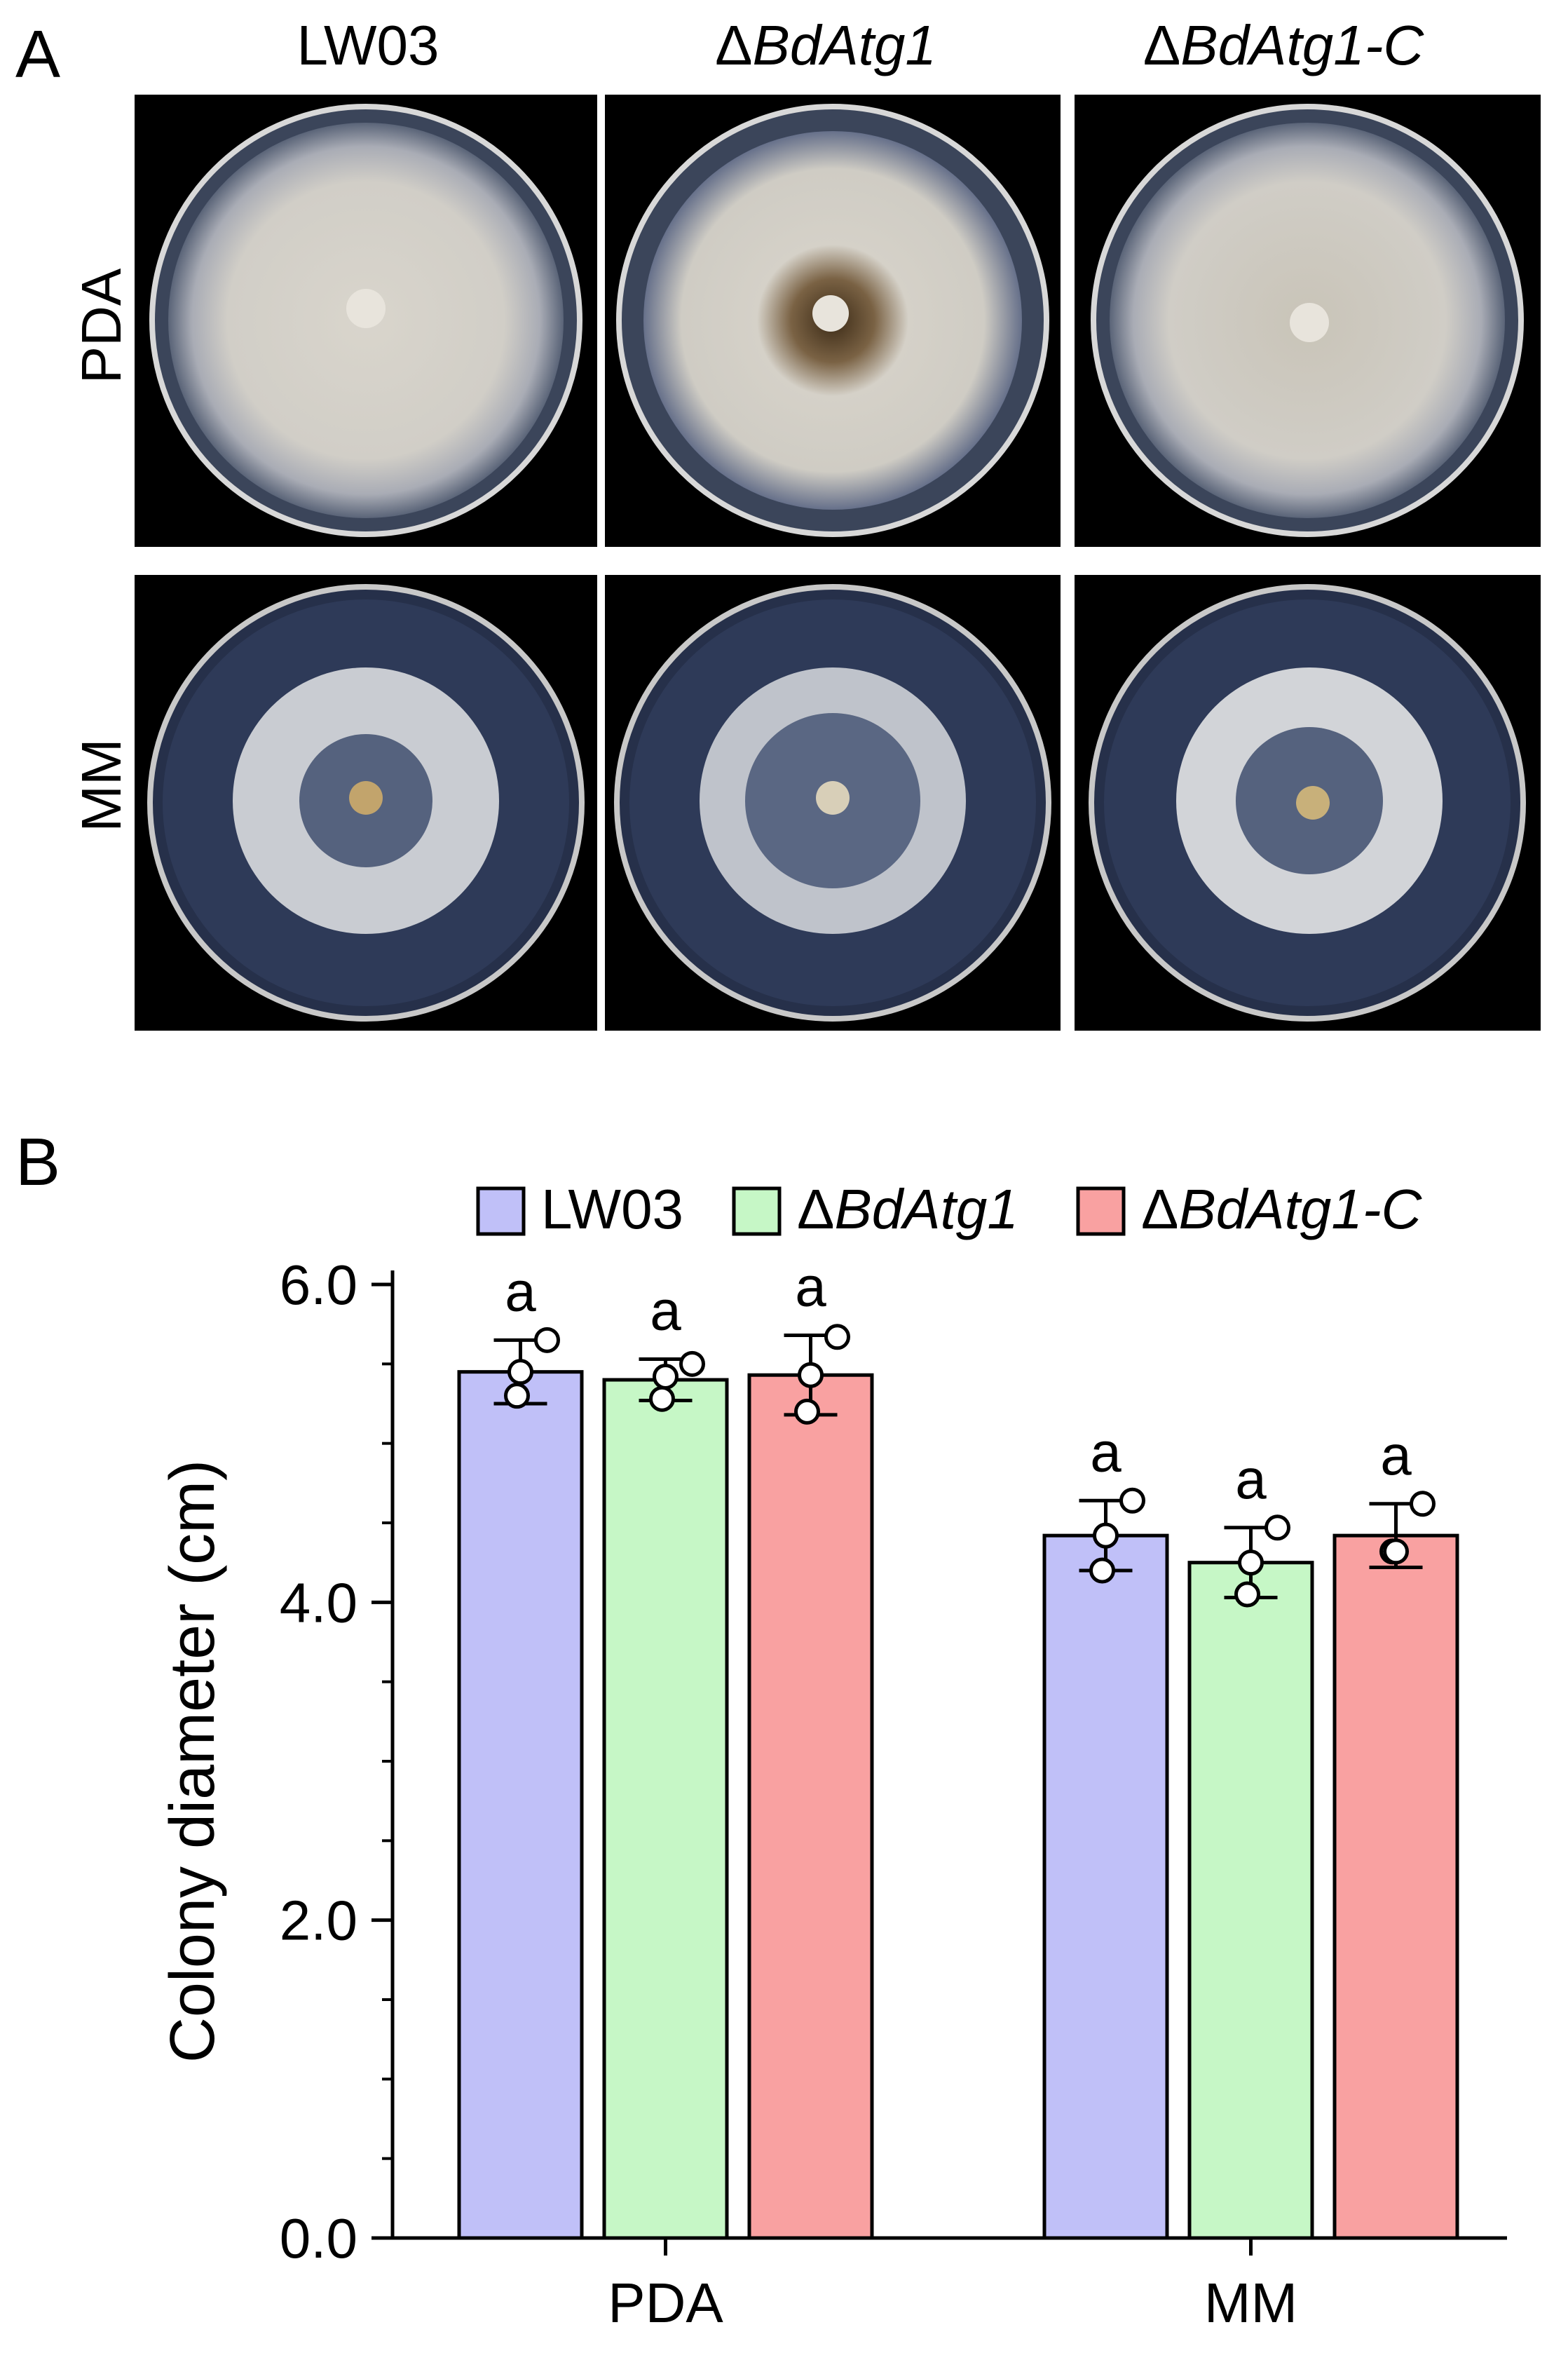 This screenshot has height=2360, width=1568. I want to click on row-label-pda: PDA, so click(101, 326).